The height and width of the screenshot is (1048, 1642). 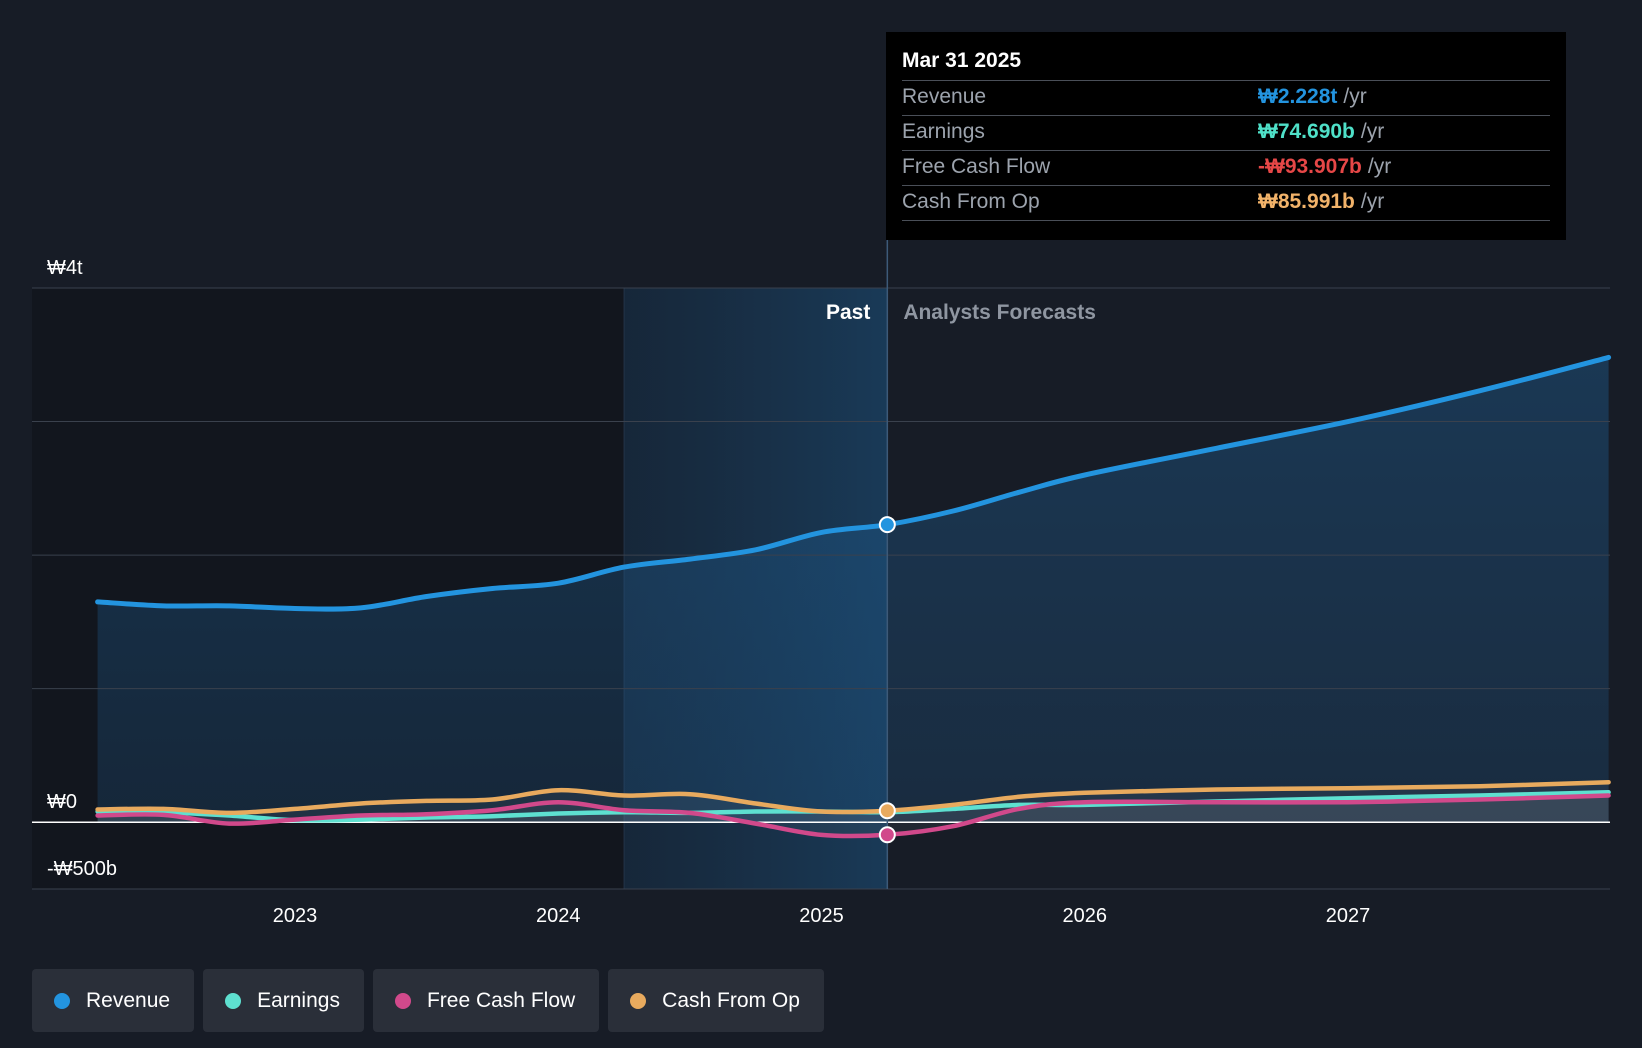 What do you see at coordinates (1226, 132) in the screenshot?
I see `tooltip-row-earnings: Earnings ₩74.690b /yr` at bounding box center [1226, 132].